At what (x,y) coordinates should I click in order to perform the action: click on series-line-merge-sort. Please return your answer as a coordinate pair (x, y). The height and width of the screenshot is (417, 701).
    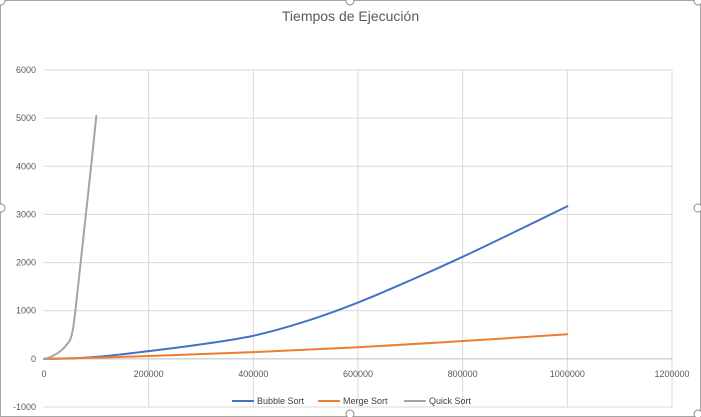
    Looking at the image, I should click on (306, 346).